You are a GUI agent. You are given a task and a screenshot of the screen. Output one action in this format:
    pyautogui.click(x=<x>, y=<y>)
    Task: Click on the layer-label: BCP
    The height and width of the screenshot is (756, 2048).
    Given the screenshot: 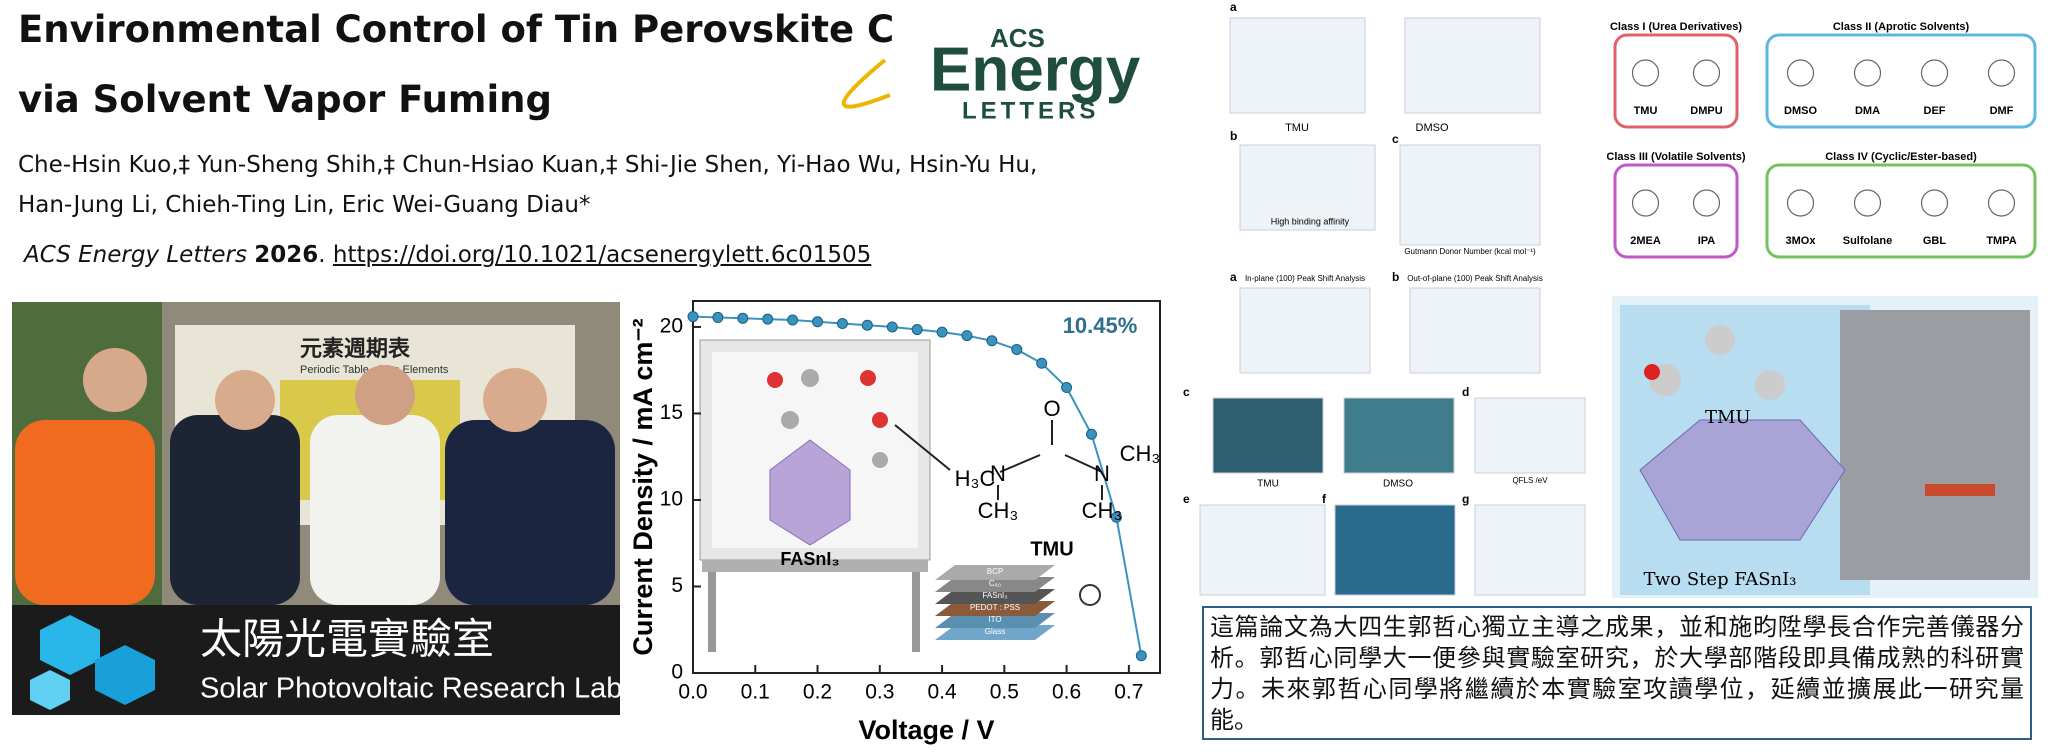 What is the action you would take?
    pyautogui.click(x=995, y=571)
    